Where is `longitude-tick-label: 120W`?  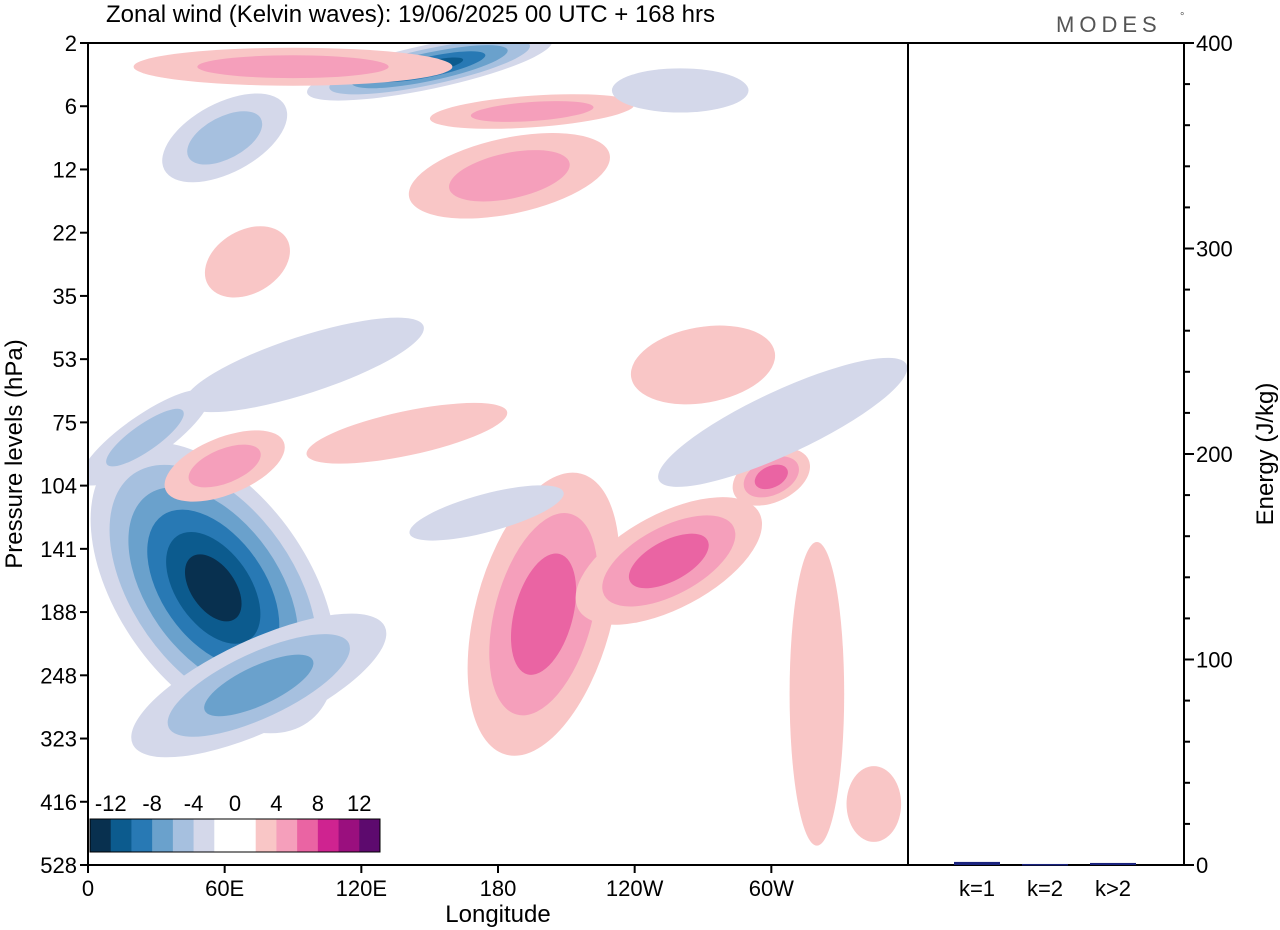 longitude-tick-label: 120W is located at coordinates (635, 888).